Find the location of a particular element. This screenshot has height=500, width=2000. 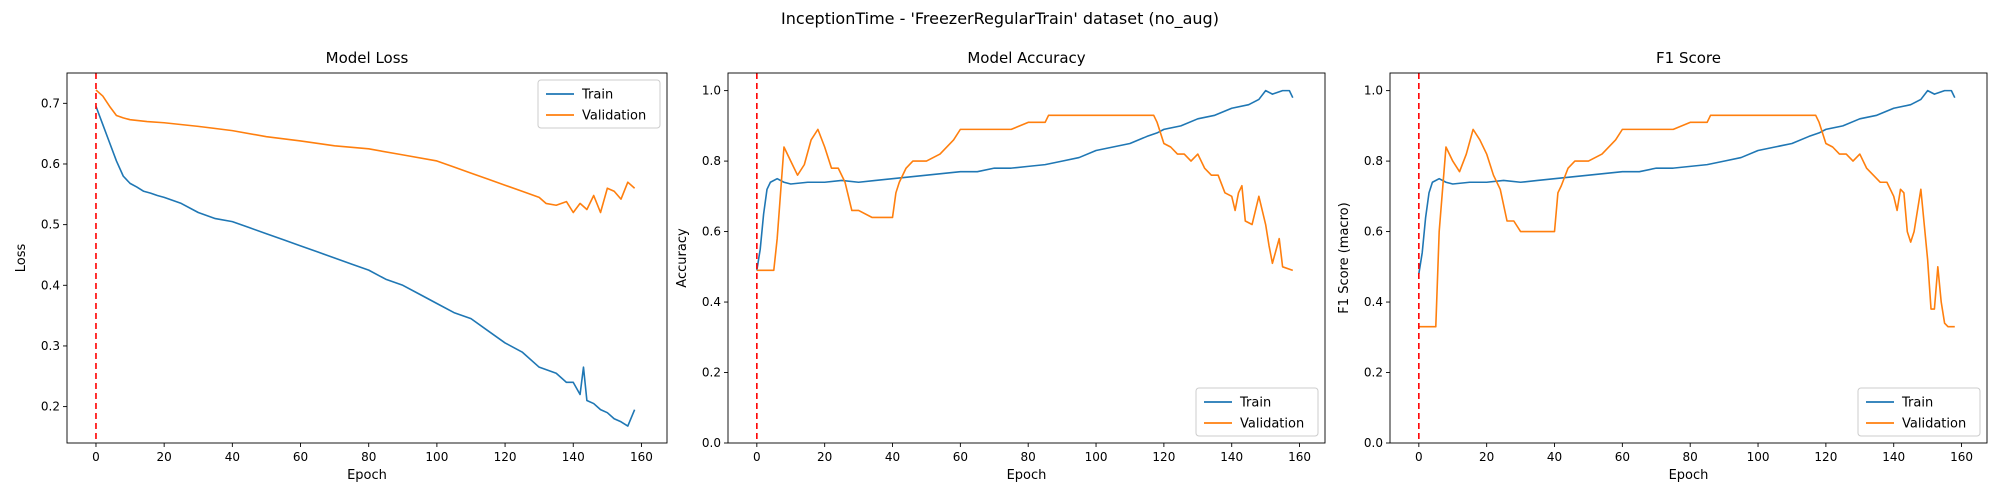

chart-title: F1 Score is located at coordinates (1688, 58).